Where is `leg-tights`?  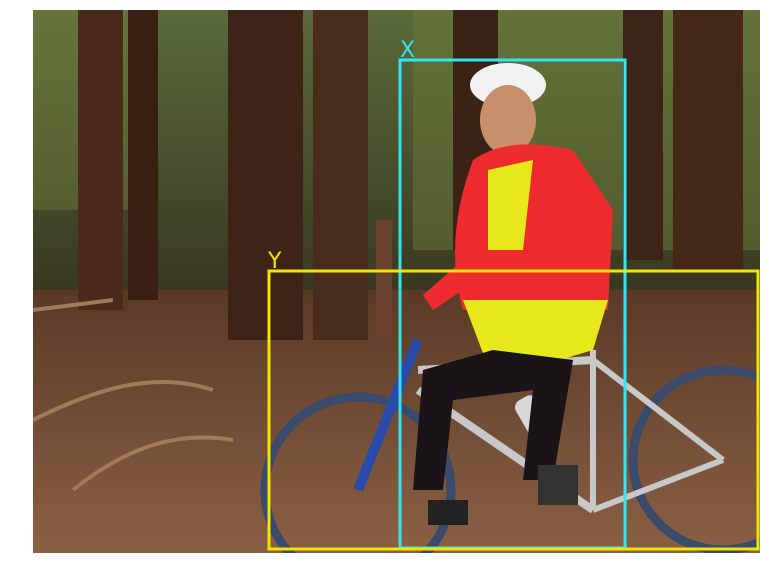 leg-tights is located at coordinates (493, 420).